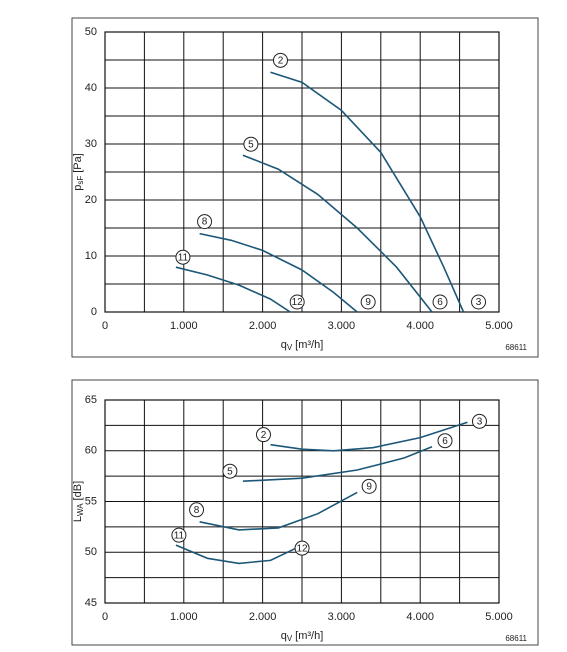  I want to click on y-tick-label: 0, so click(94, 312).